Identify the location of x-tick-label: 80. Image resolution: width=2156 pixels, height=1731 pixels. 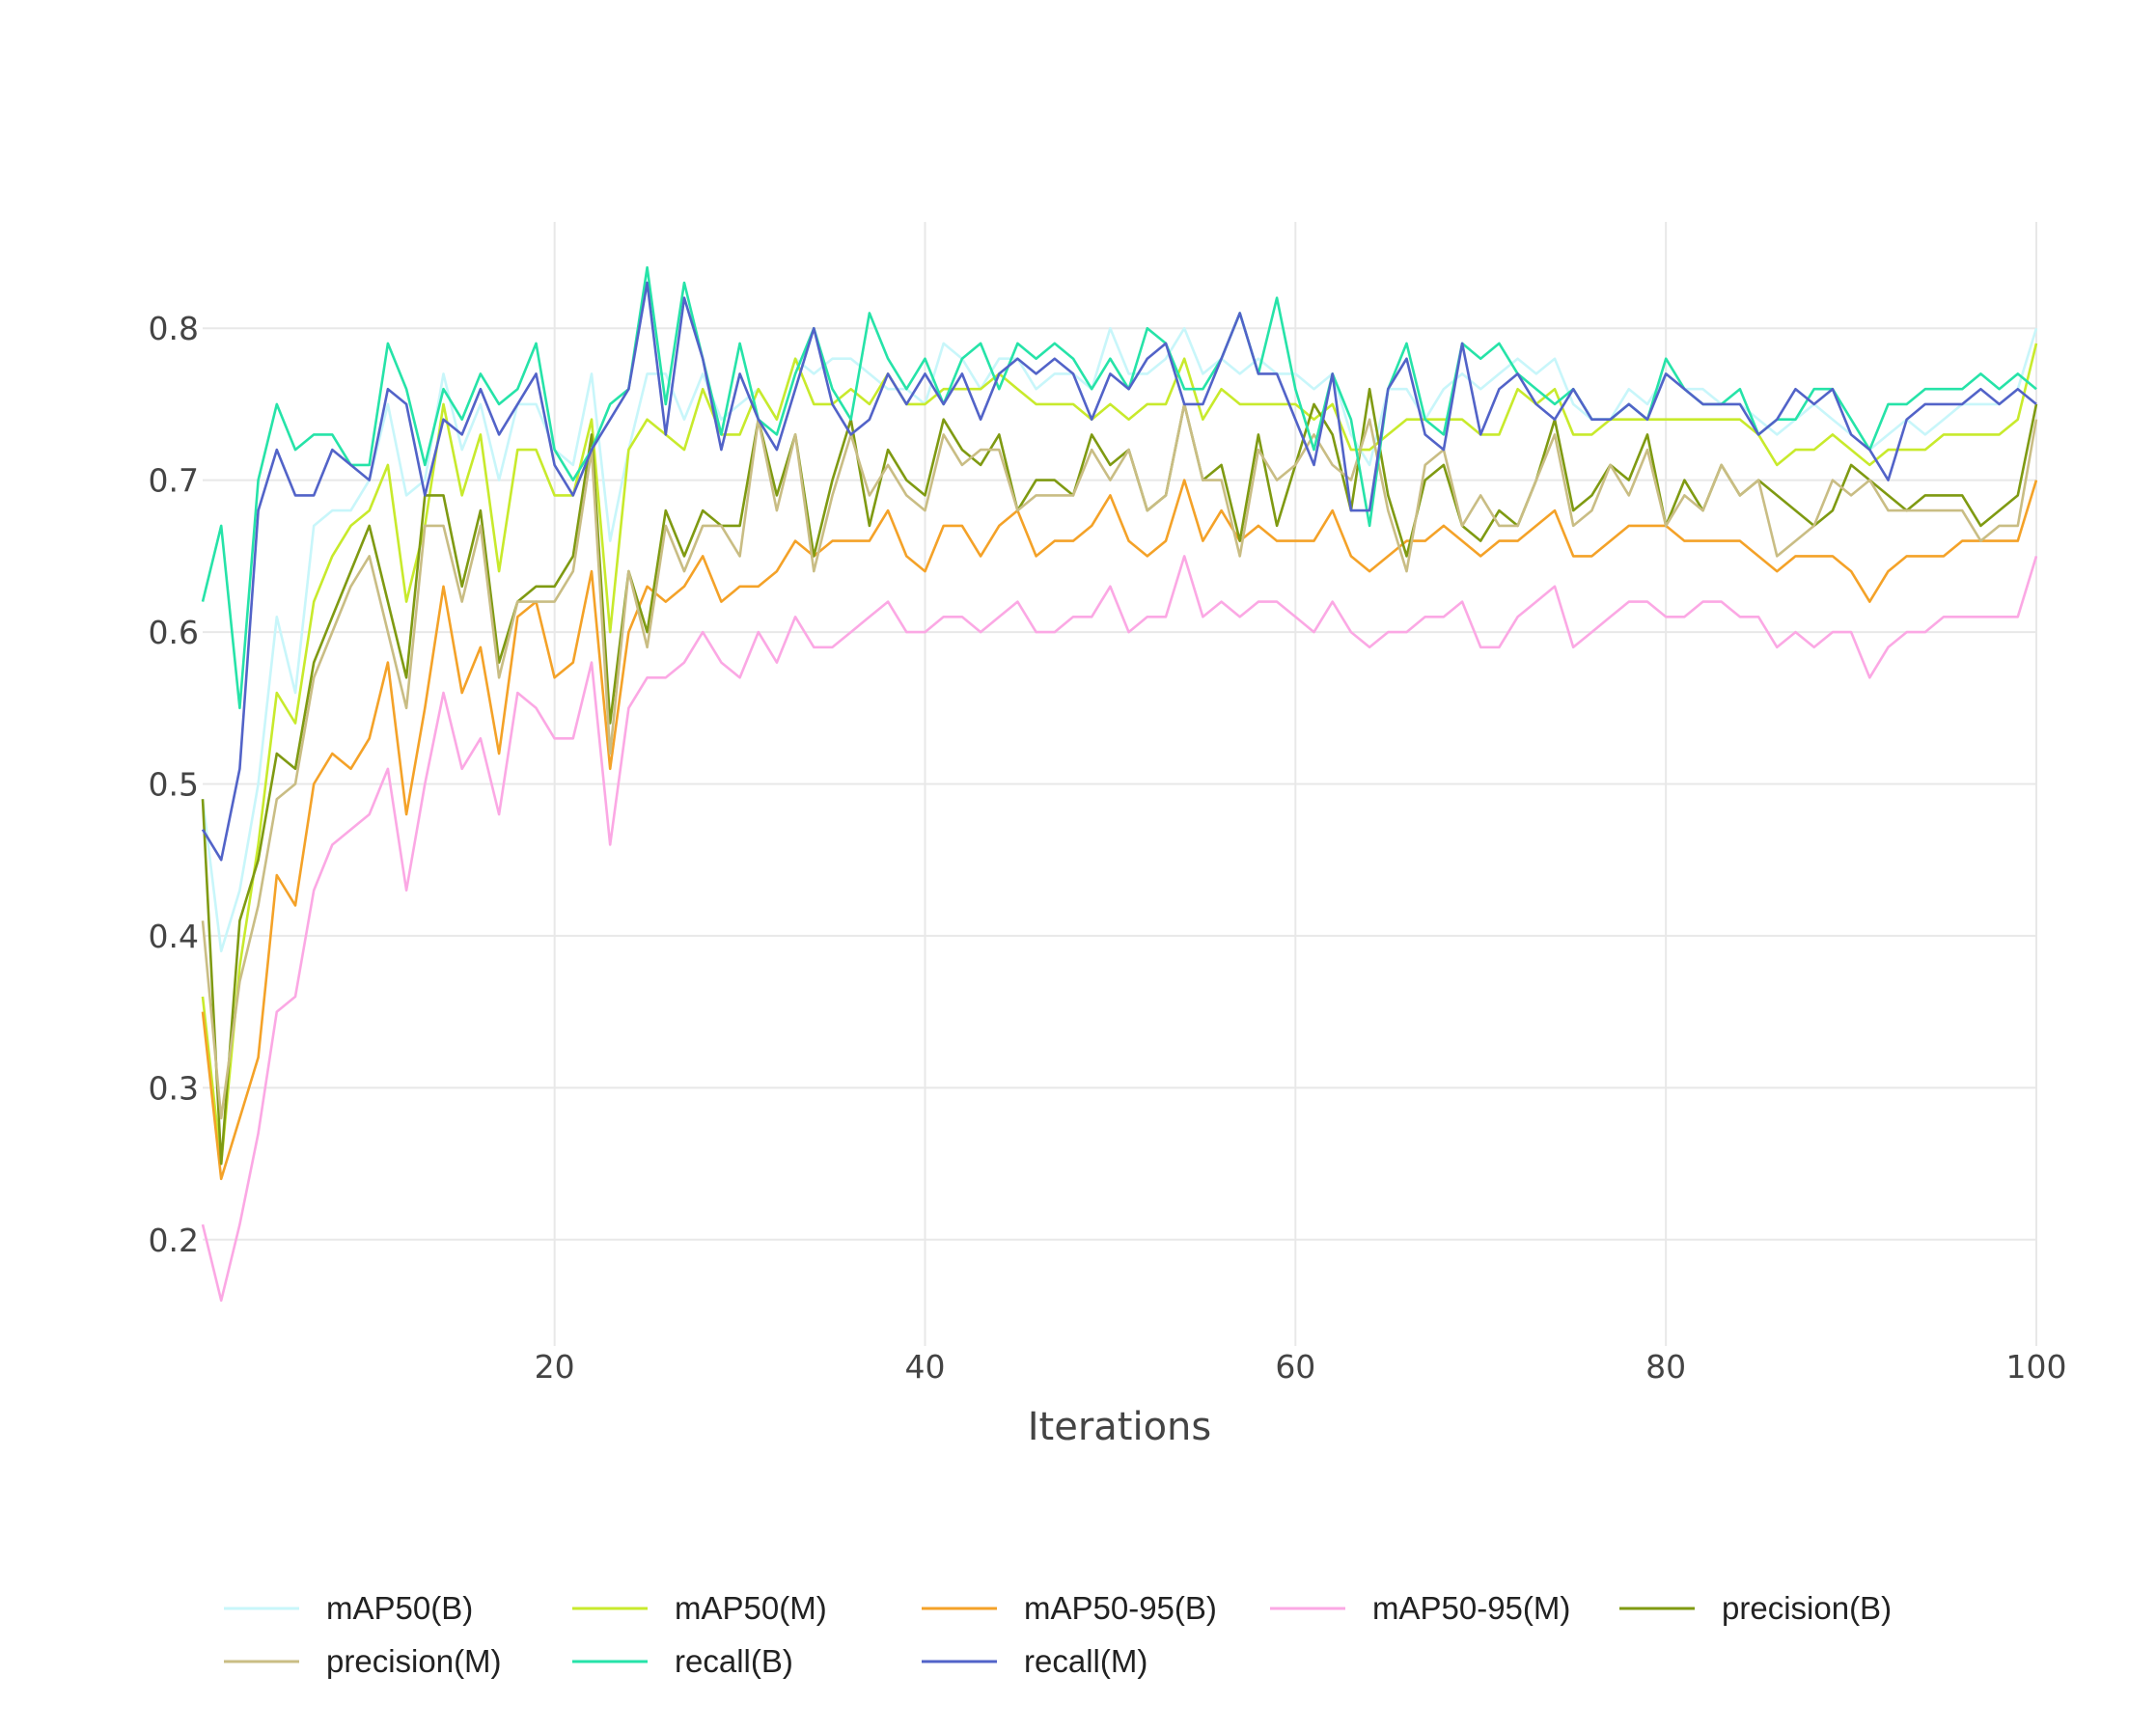
(1665, 1367).